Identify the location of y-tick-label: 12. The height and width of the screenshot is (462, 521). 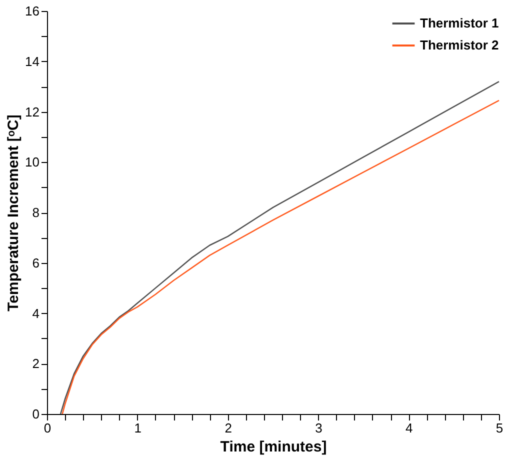
(32, 112).